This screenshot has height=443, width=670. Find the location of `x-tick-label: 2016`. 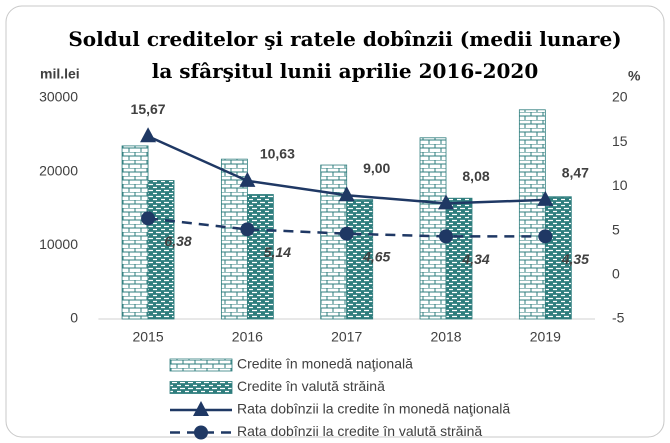

x-tick-label: 2016 is located at coordinates (247, 337).